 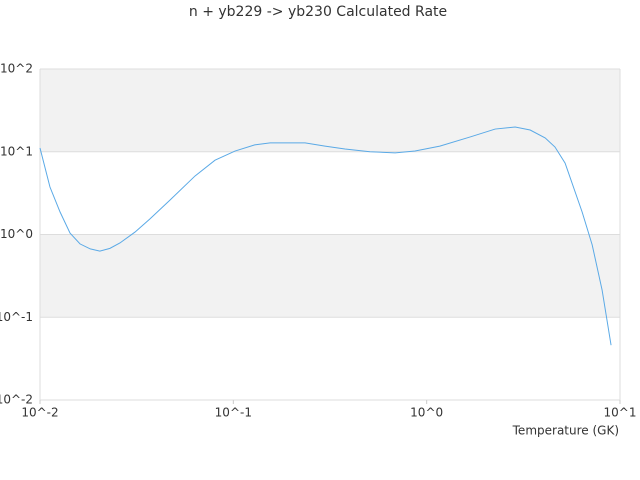 What do you see at coordinates (318, 12) in the screenshot?
I see `chart-title: n + yb229 -> yb230 Calculated Rate` at bounding box center [318, 12].